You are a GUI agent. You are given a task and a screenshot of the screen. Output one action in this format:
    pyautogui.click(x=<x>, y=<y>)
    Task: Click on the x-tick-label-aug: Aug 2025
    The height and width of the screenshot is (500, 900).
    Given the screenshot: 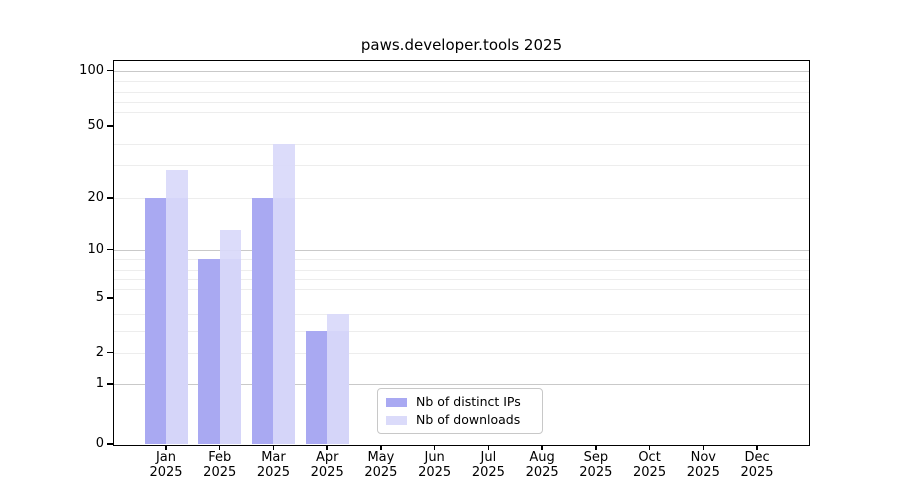 What is the action you would take?
    pyautogui.click(x=542, y=465)
    